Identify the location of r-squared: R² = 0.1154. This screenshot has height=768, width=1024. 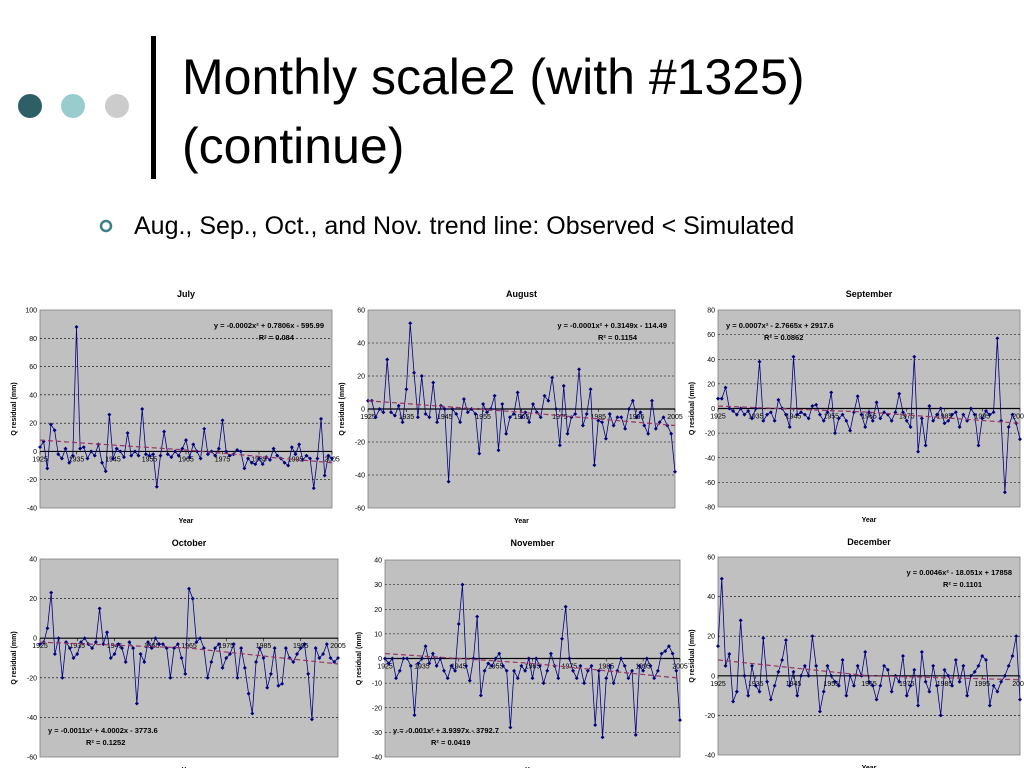
(618, 337).